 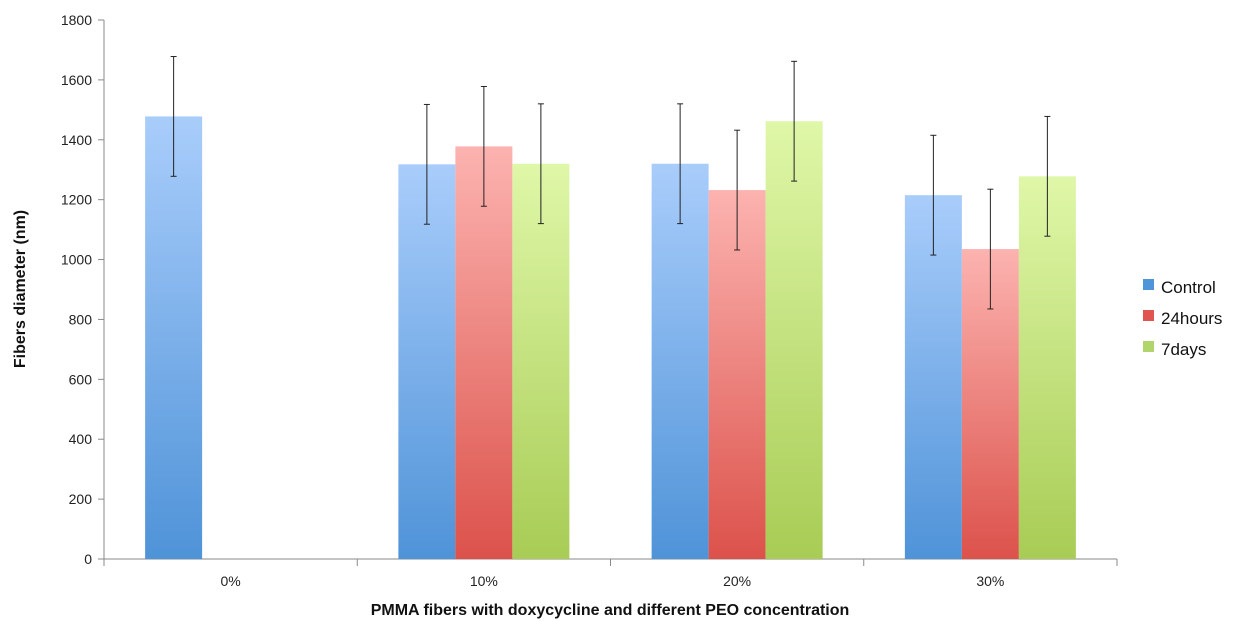 I want to click on y-tick-label: 1000, so click(x=76, y=260).